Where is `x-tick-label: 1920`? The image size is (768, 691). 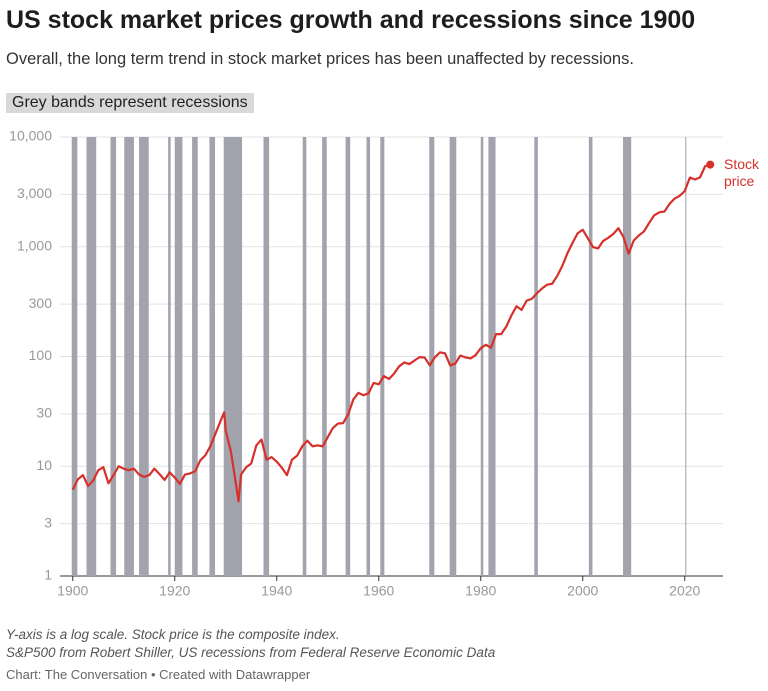 x-tick-label: 1920 is located at coordinates (174, 591).